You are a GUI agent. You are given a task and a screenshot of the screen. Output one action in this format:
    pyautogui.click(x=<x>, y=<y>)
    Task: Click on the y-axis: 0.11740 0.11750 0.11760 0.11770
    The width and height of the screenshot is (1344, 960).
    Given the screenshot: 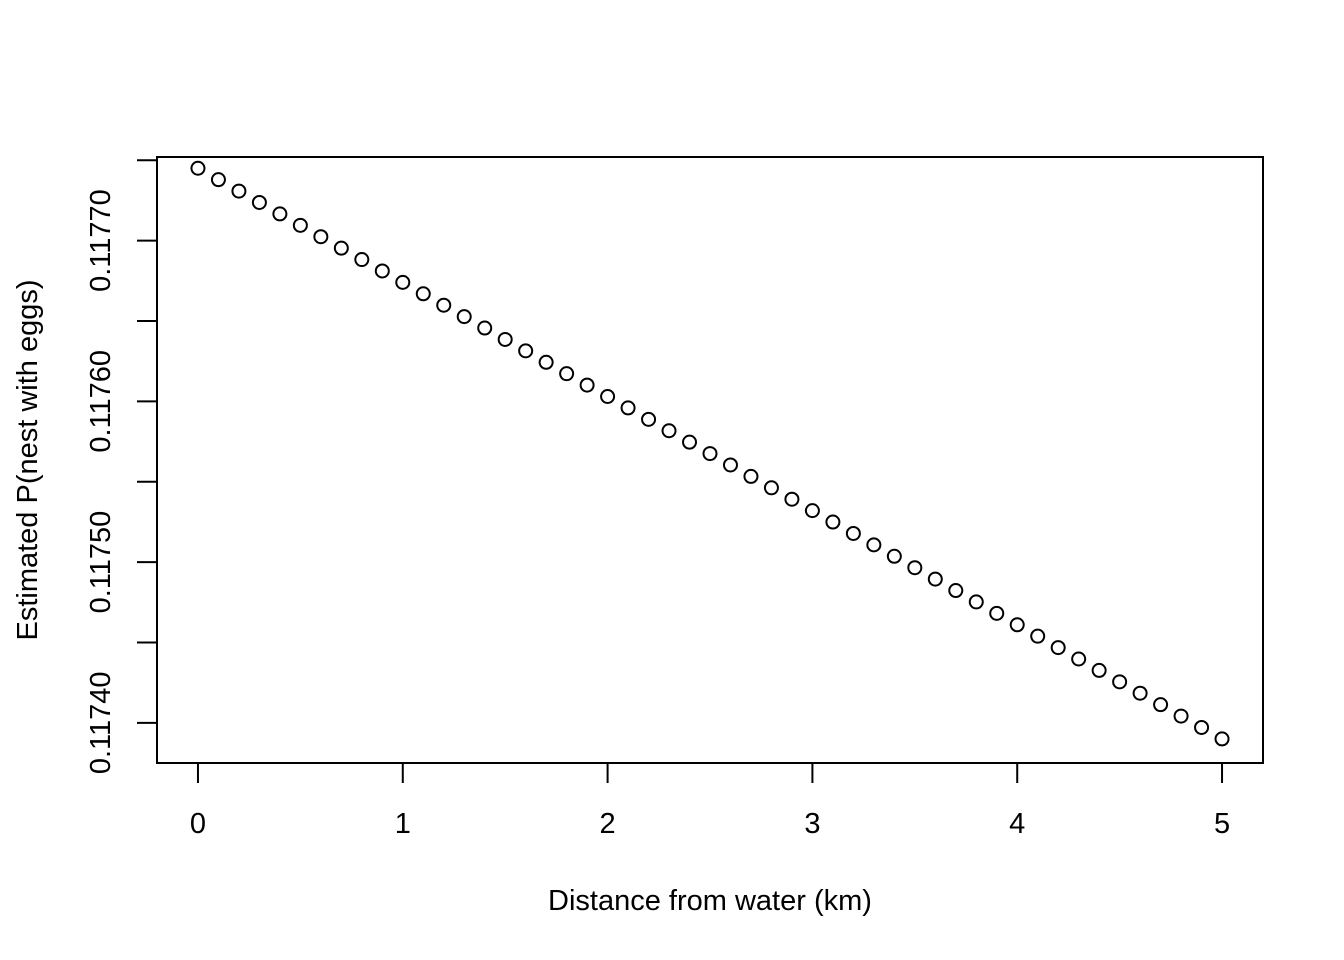 What is the action you would take?
    pyautogui.click(x=121, y=466)
    